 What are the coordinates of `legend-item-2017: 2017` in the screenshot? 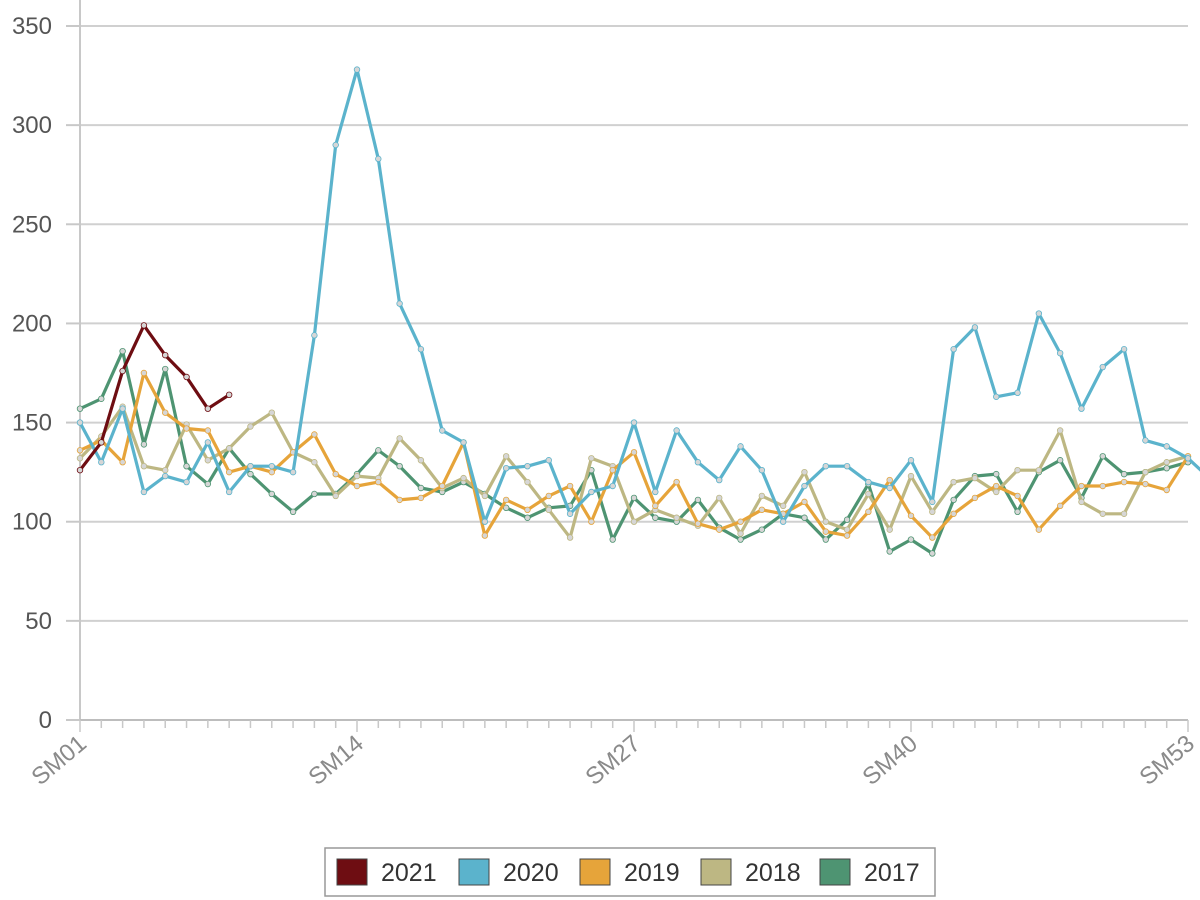 It's located at (869, 872).